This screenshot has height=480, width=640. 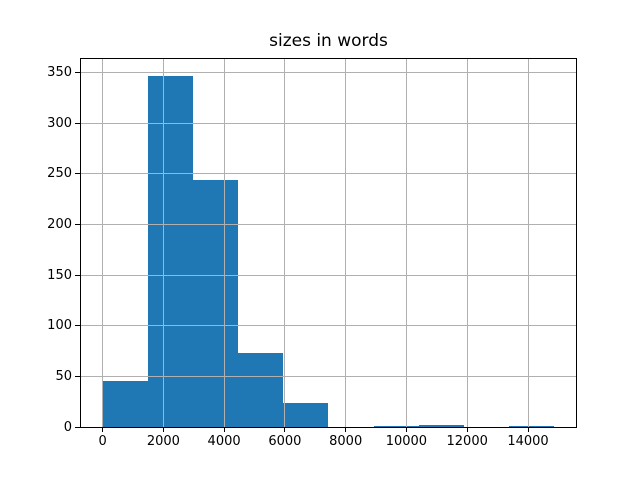 I want to click on y-tick-label: 100, so click(x=59, y=326).